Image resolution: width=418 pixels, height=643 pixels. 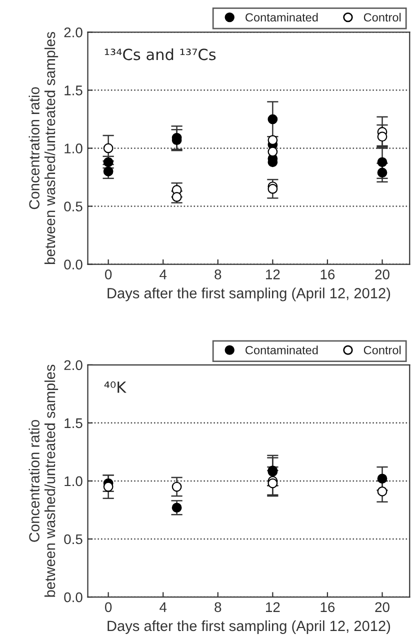 What do you see at coordinates (115, 387) in the screenshot?
I see `text: ⁴⁰K` at bounding box center [115, 387].